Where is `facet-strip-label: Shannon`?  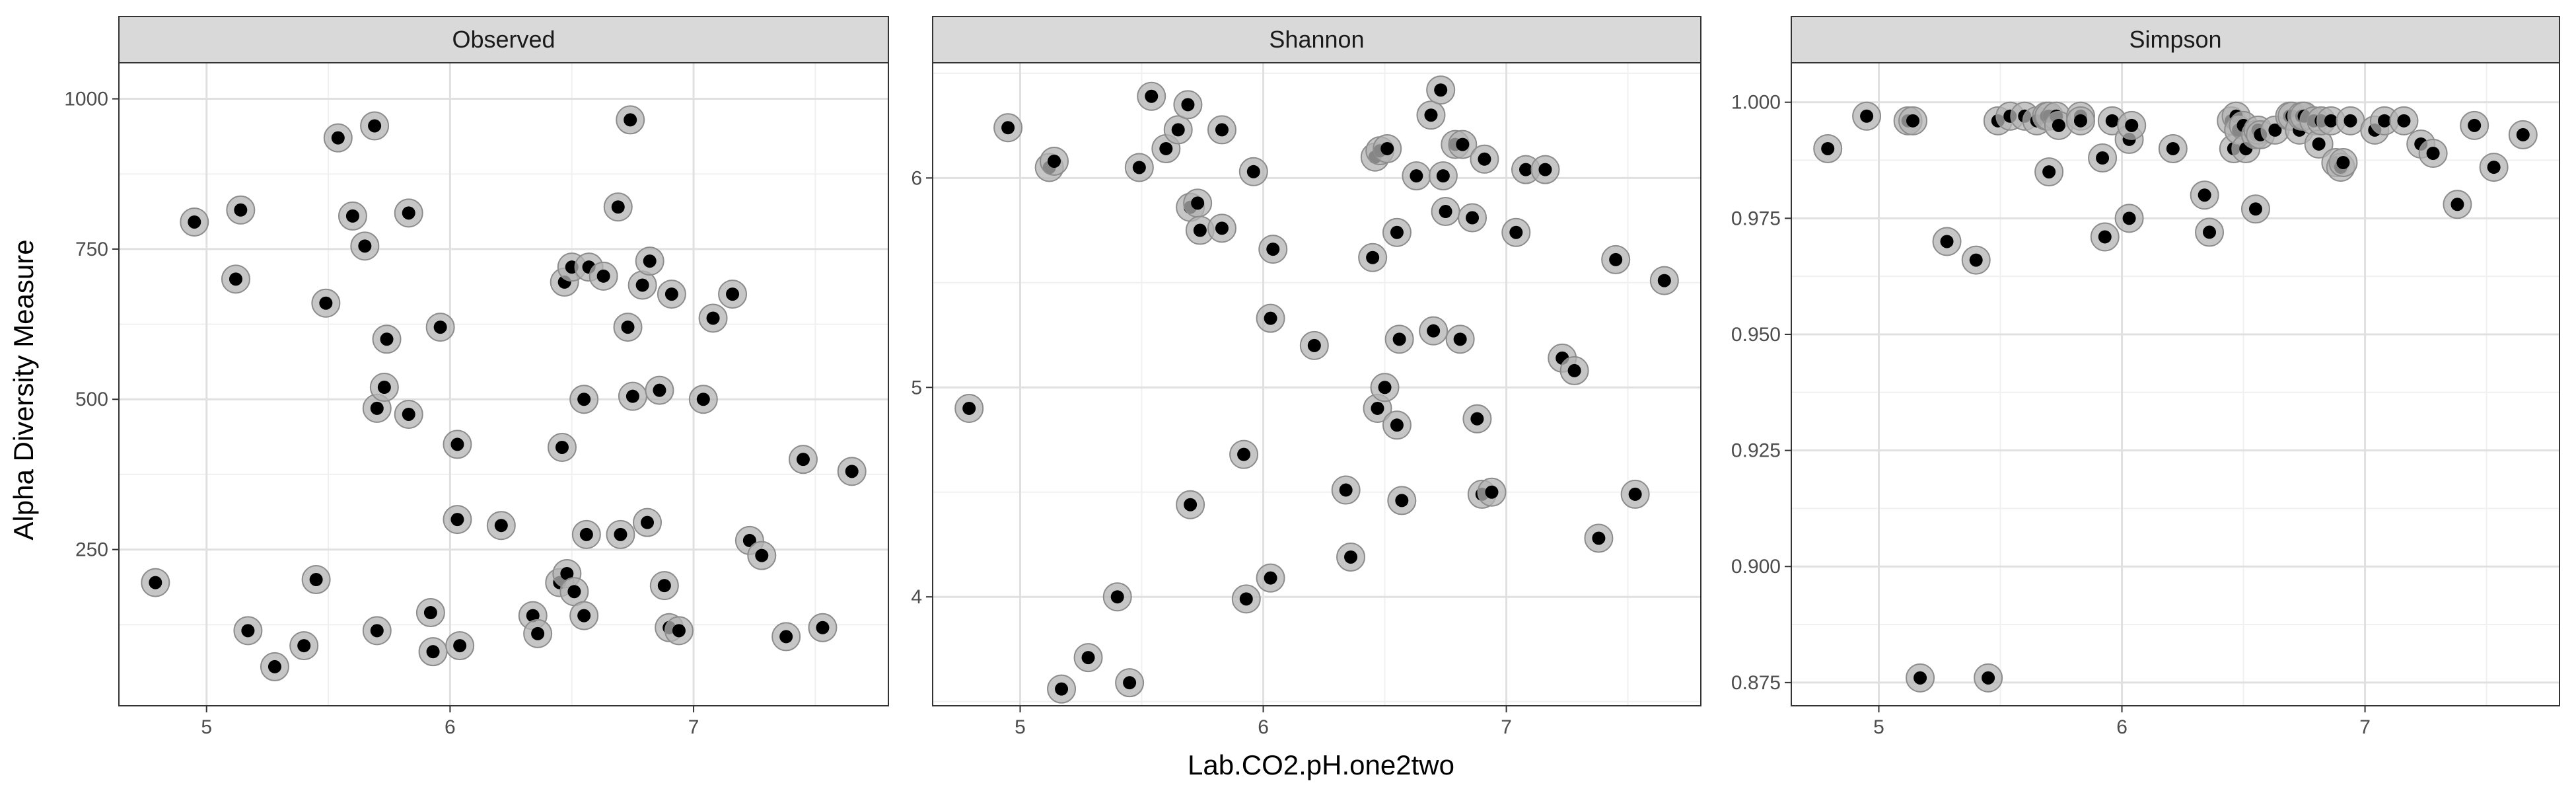
facet-strip-label: Shannon is located at coordinates (1317, 40).